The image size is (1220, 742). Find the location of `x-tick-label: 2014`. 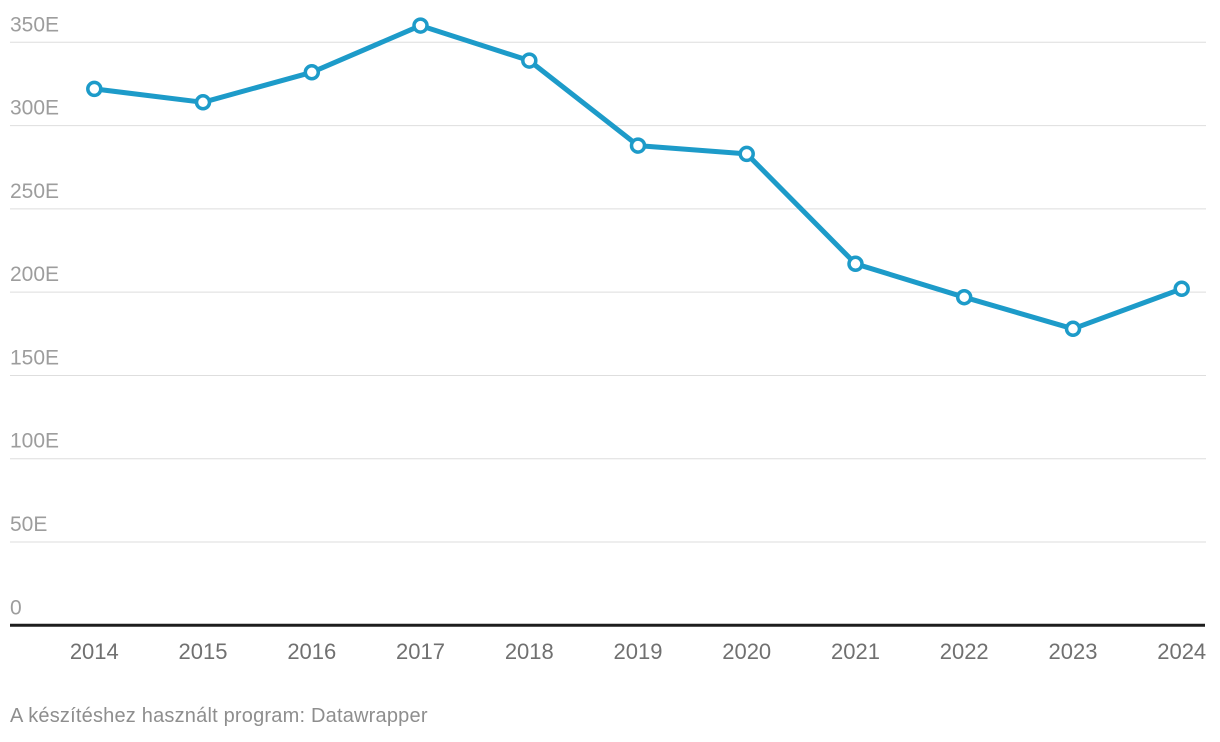

x-tick-label: 2014 is located at coordinates (94, 651).